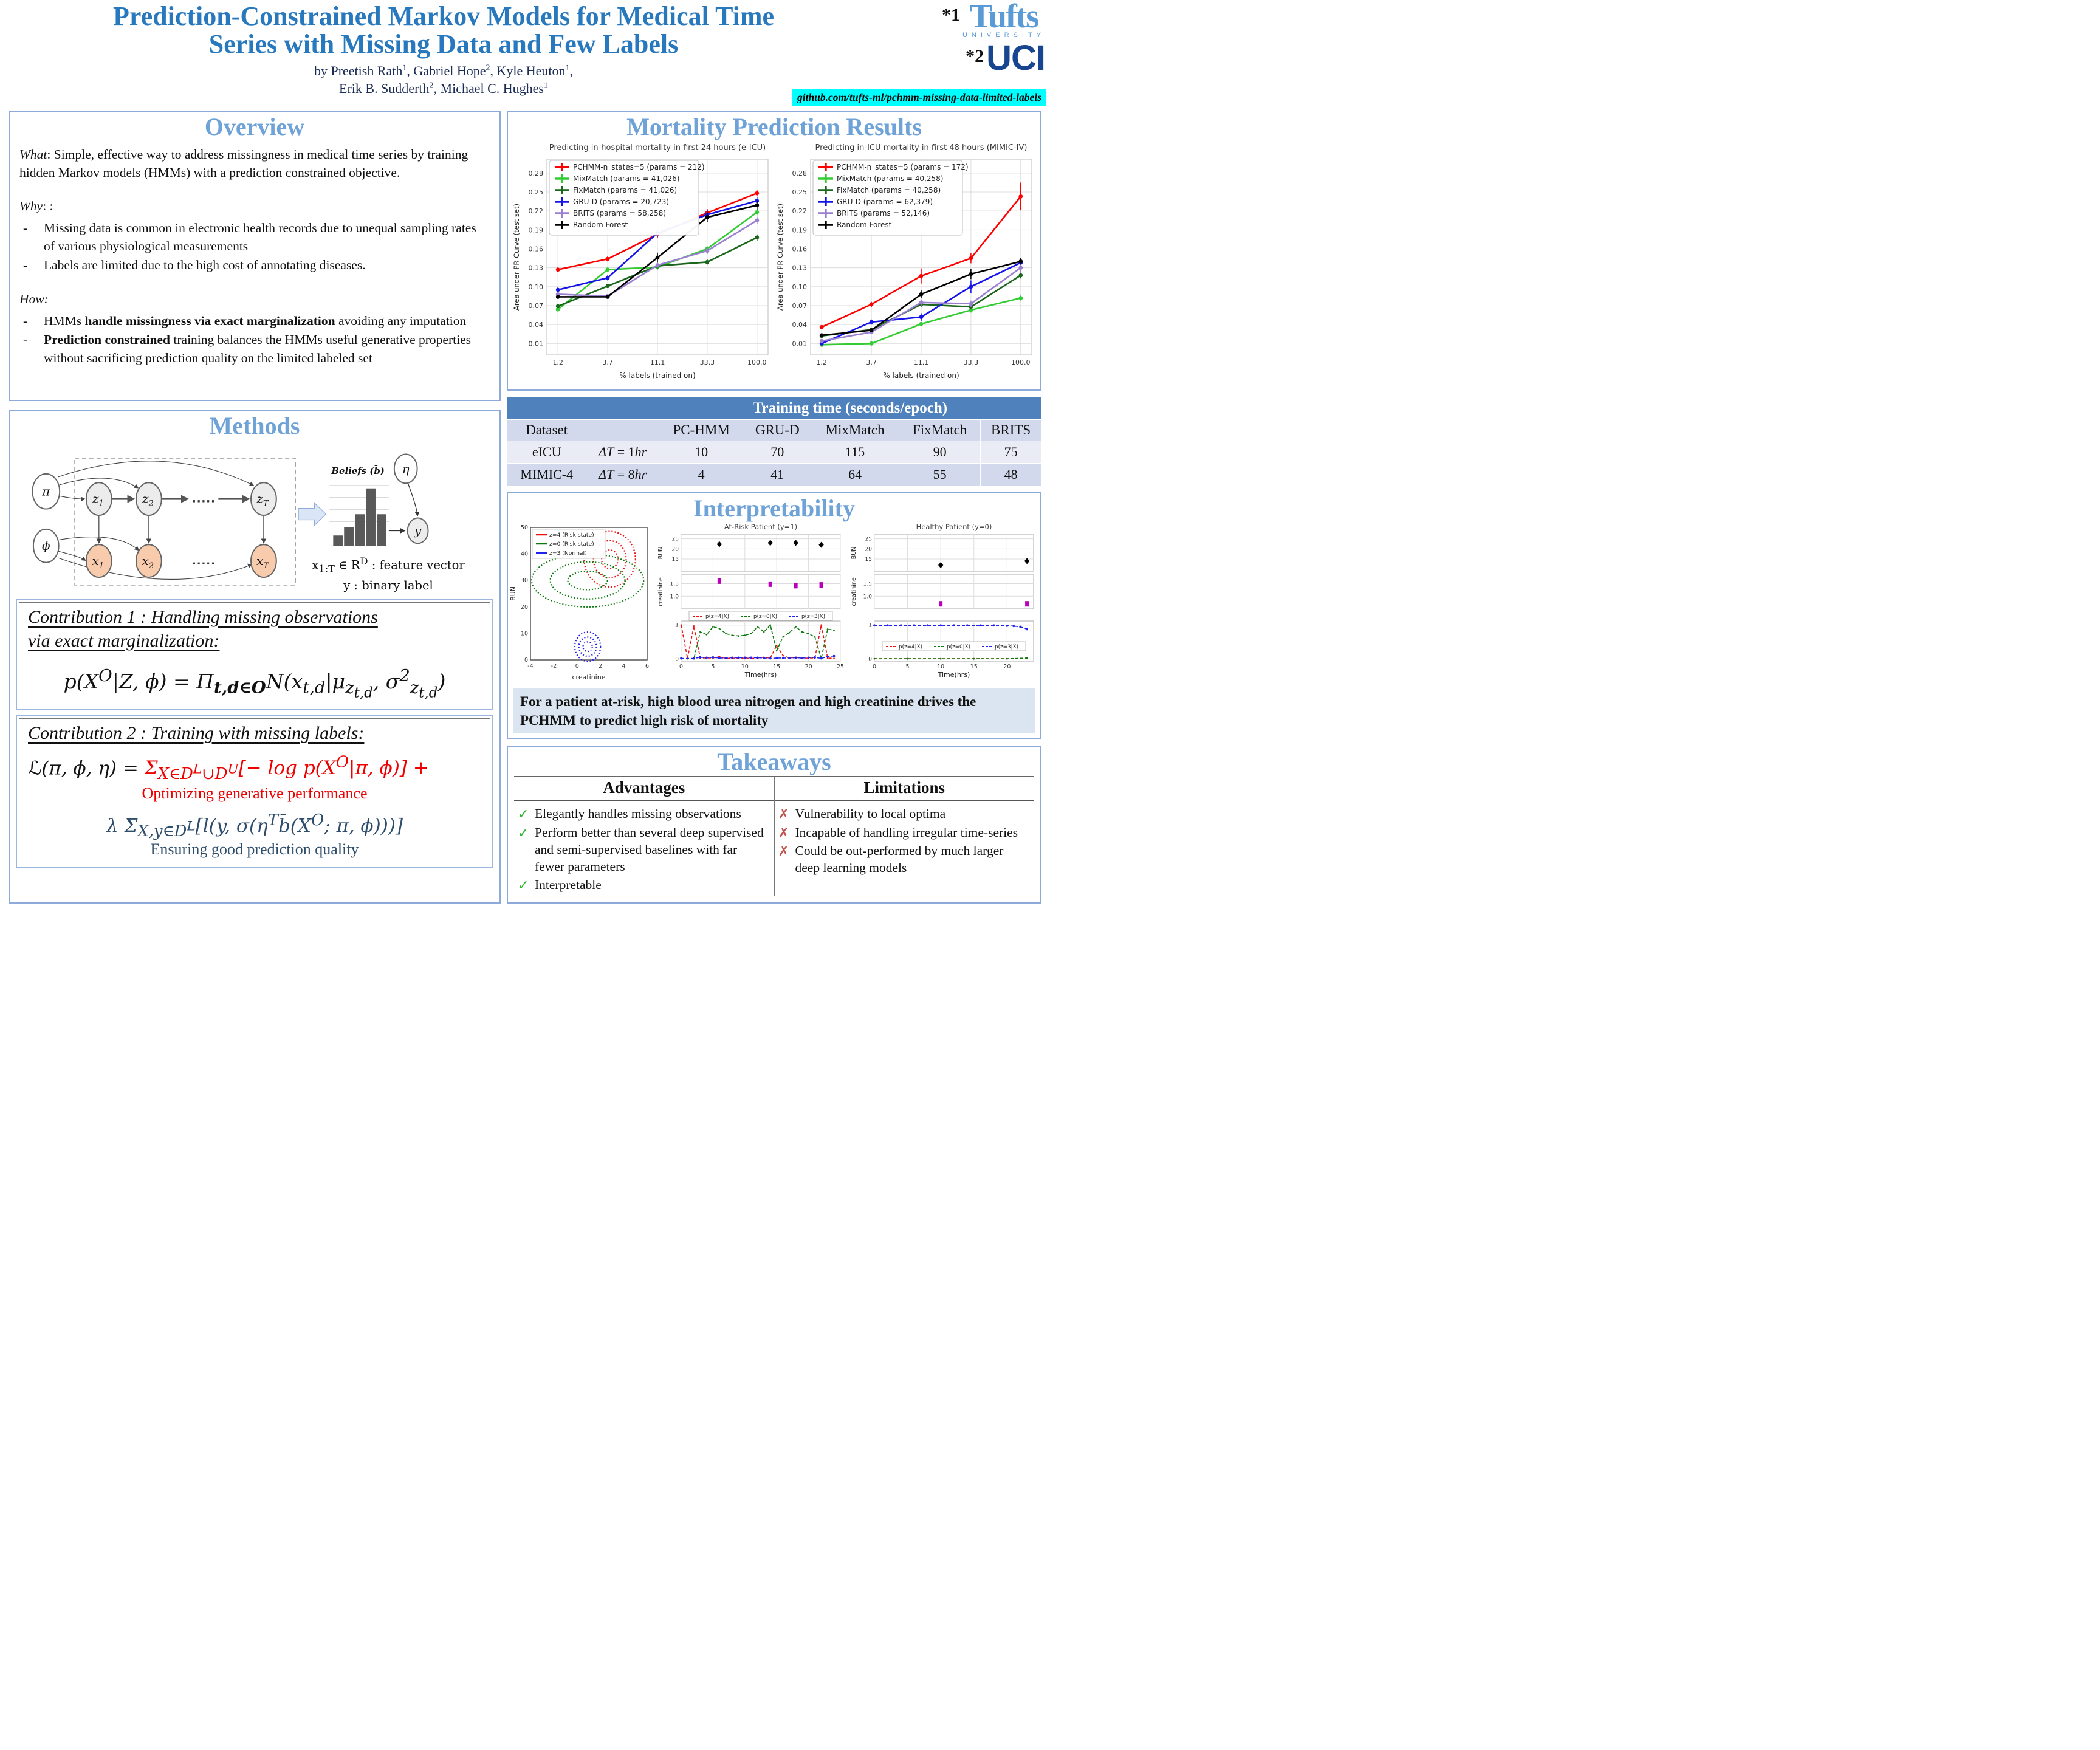 This screenshot has height=1750, width=2100. Describe the element at coordinates (516, 257) in the screenshot. I see `svg-text: Area under PR Curve (test set)` at that location.